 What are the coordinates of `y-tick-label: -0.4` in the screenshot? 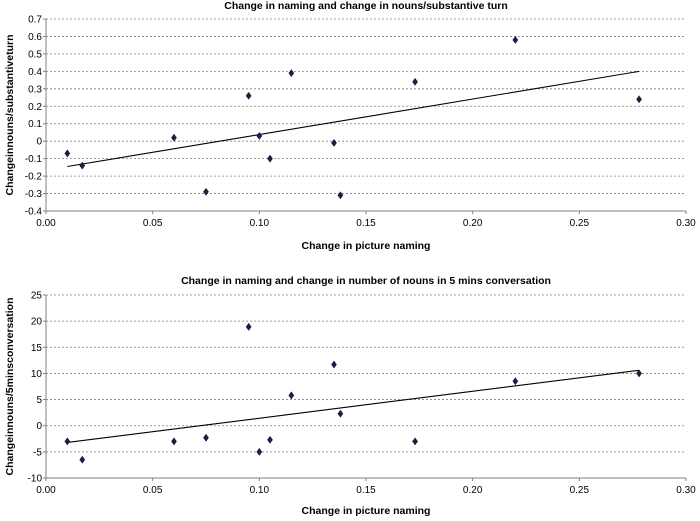 It's located at (34, 212).